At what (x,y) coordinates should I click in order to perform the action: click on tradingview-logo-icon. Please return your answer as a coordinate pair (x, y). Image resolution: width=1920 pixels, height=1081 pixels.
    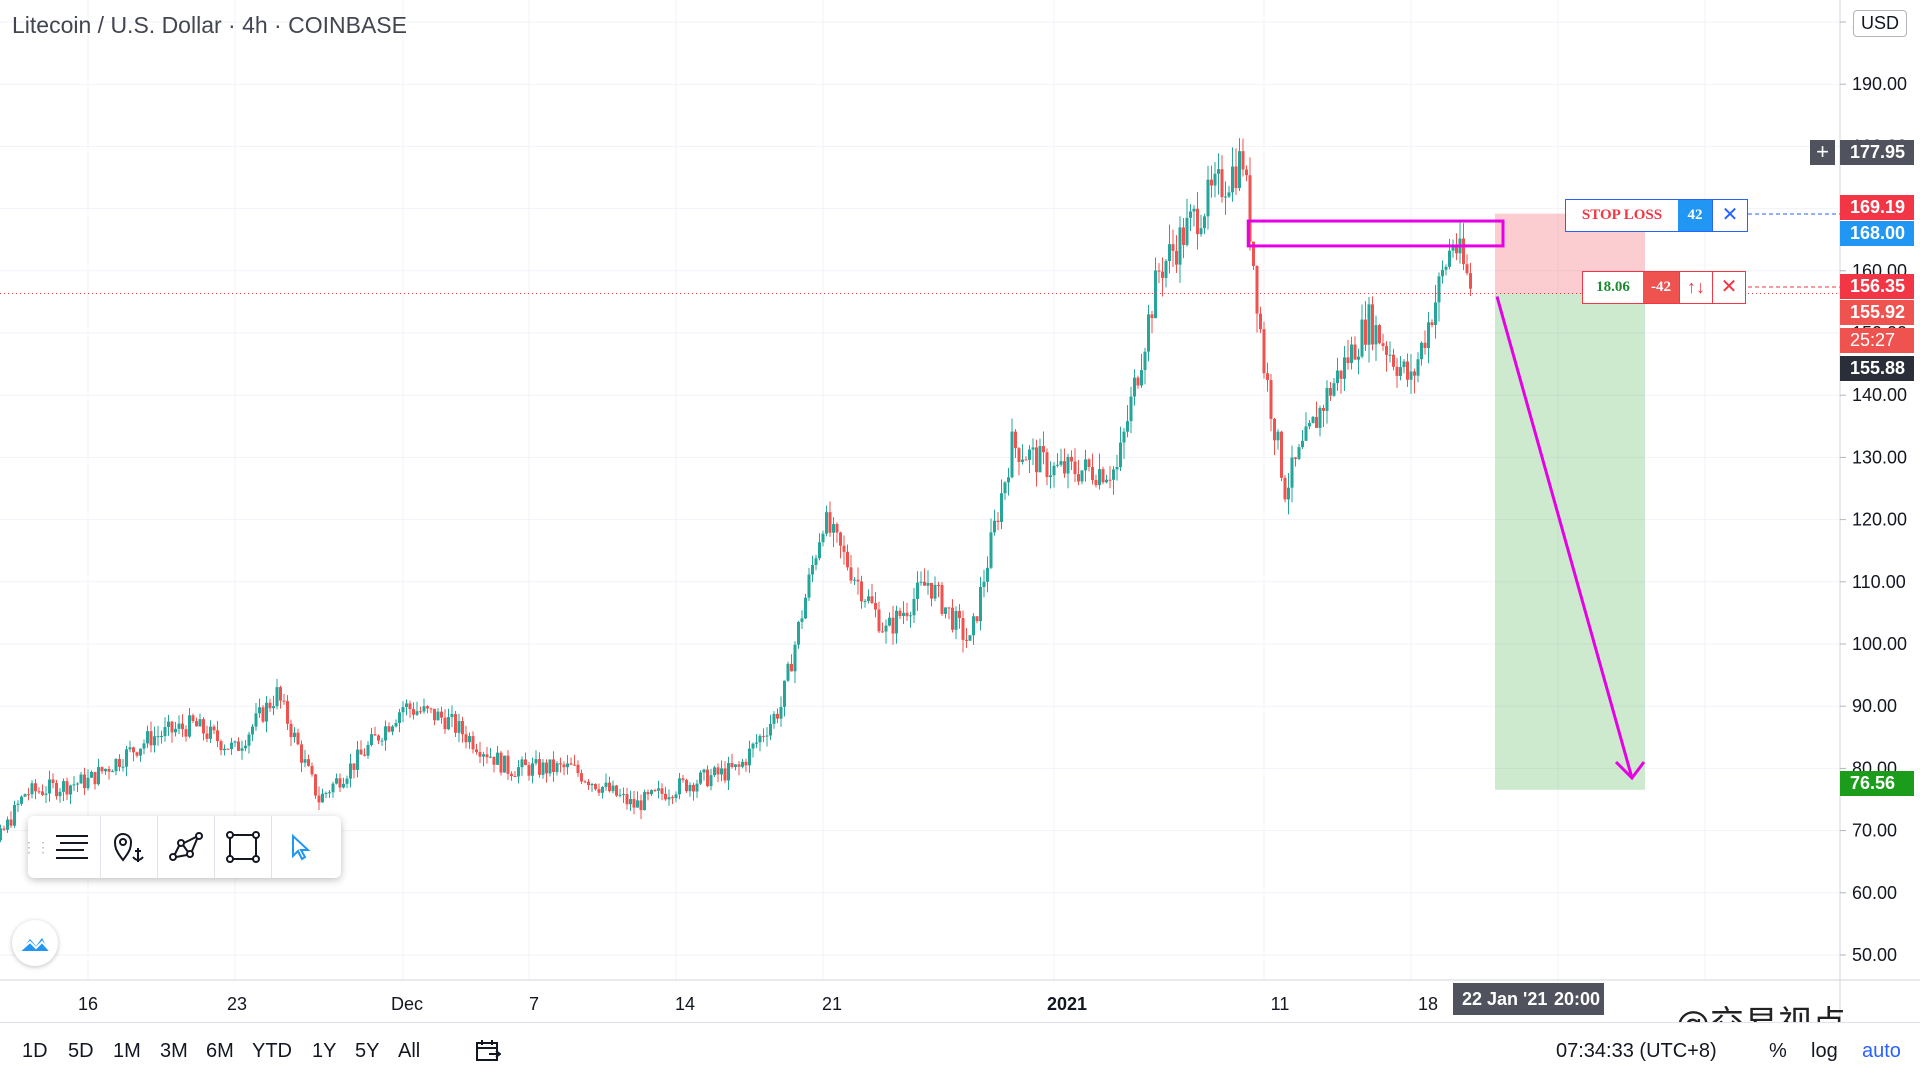
    Looking at the image, I should click on (35, 943).